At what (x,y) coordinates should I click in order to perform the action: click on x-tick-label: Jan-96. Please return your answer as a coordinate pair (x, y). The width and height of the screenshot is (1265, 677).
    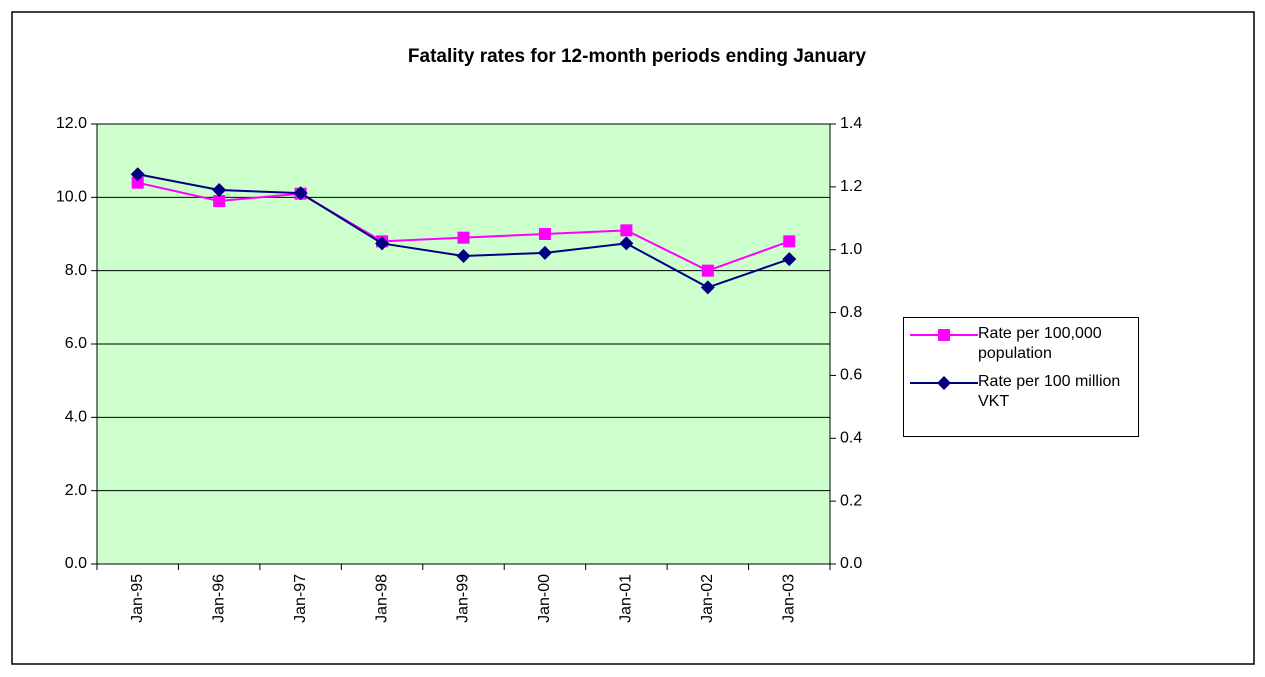
    Looking at the image, I should click on (218, 598).